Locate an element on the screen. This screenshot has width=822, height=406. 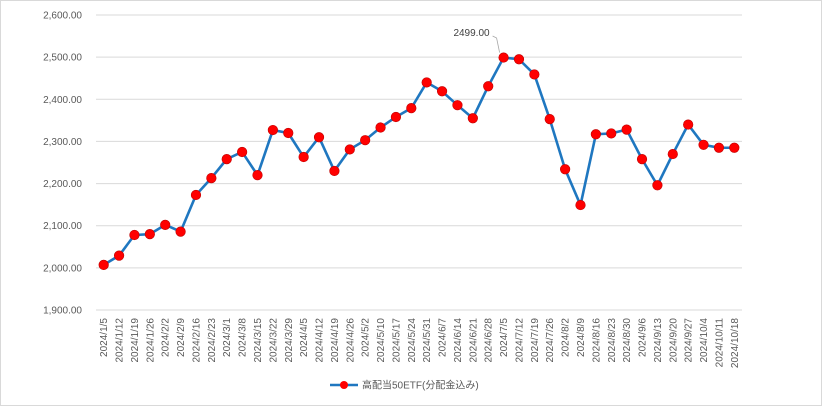
legend: 高配当50ETF(分配金込み) is located at coordinates (404, 385).